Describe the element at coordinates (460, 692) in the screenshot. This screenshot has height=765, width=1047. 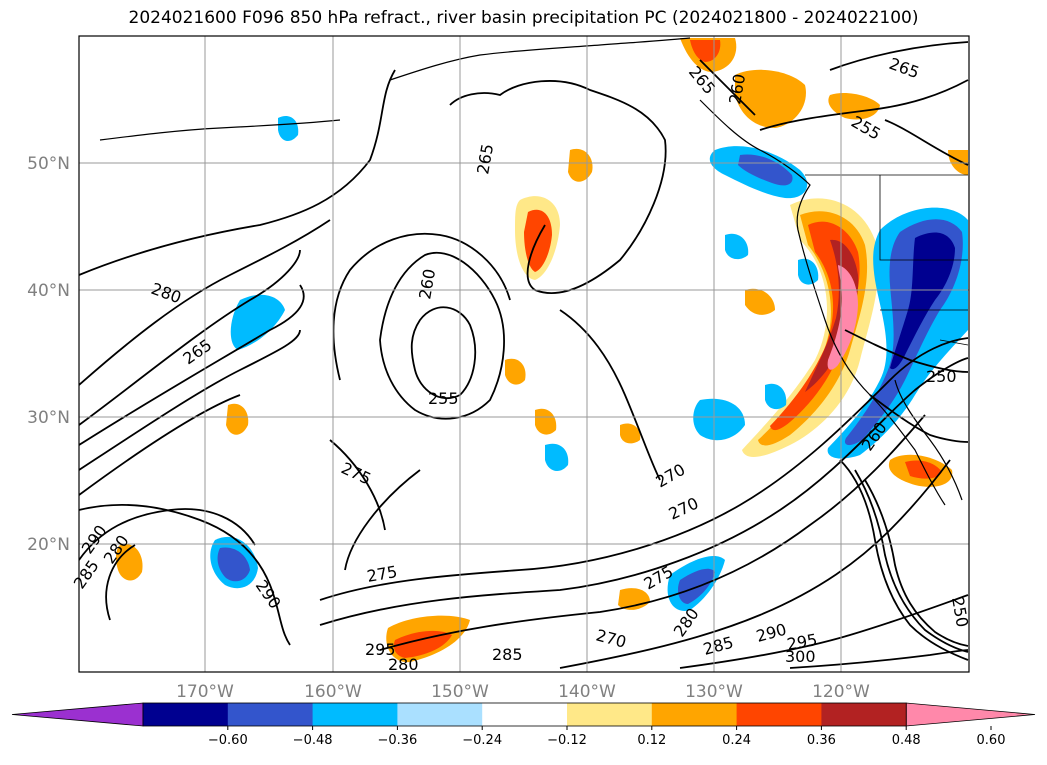
I see `longitude-label: 150°W` at that location.